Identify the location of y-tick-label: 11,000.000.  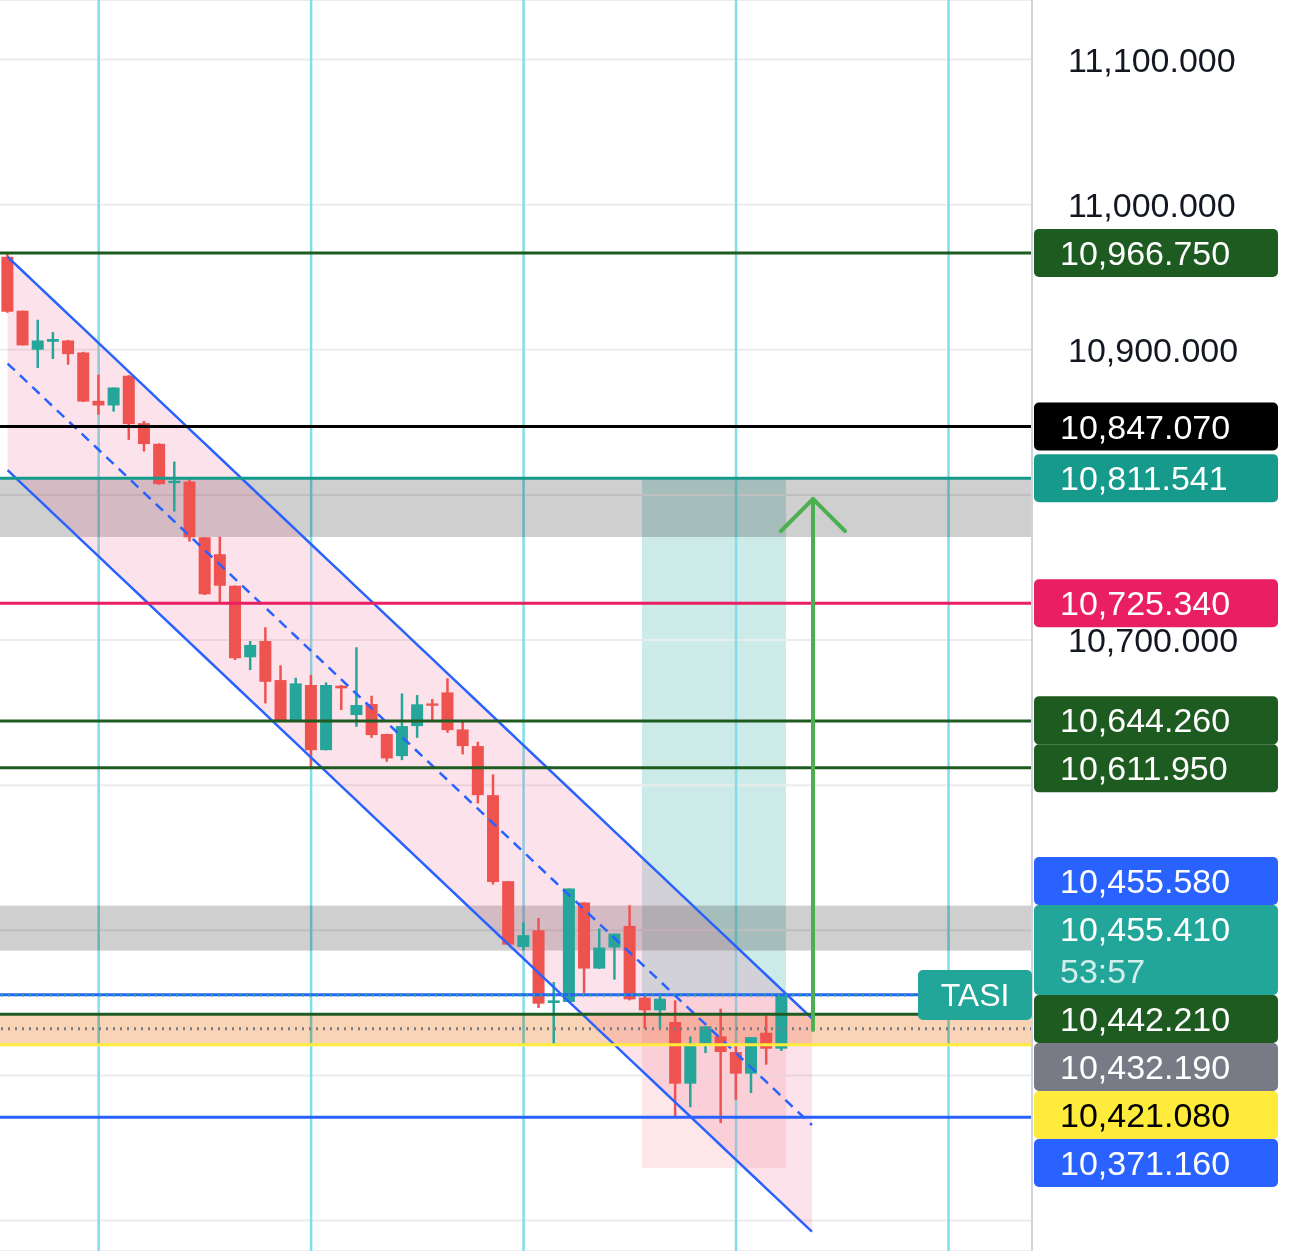
(1152, 204).